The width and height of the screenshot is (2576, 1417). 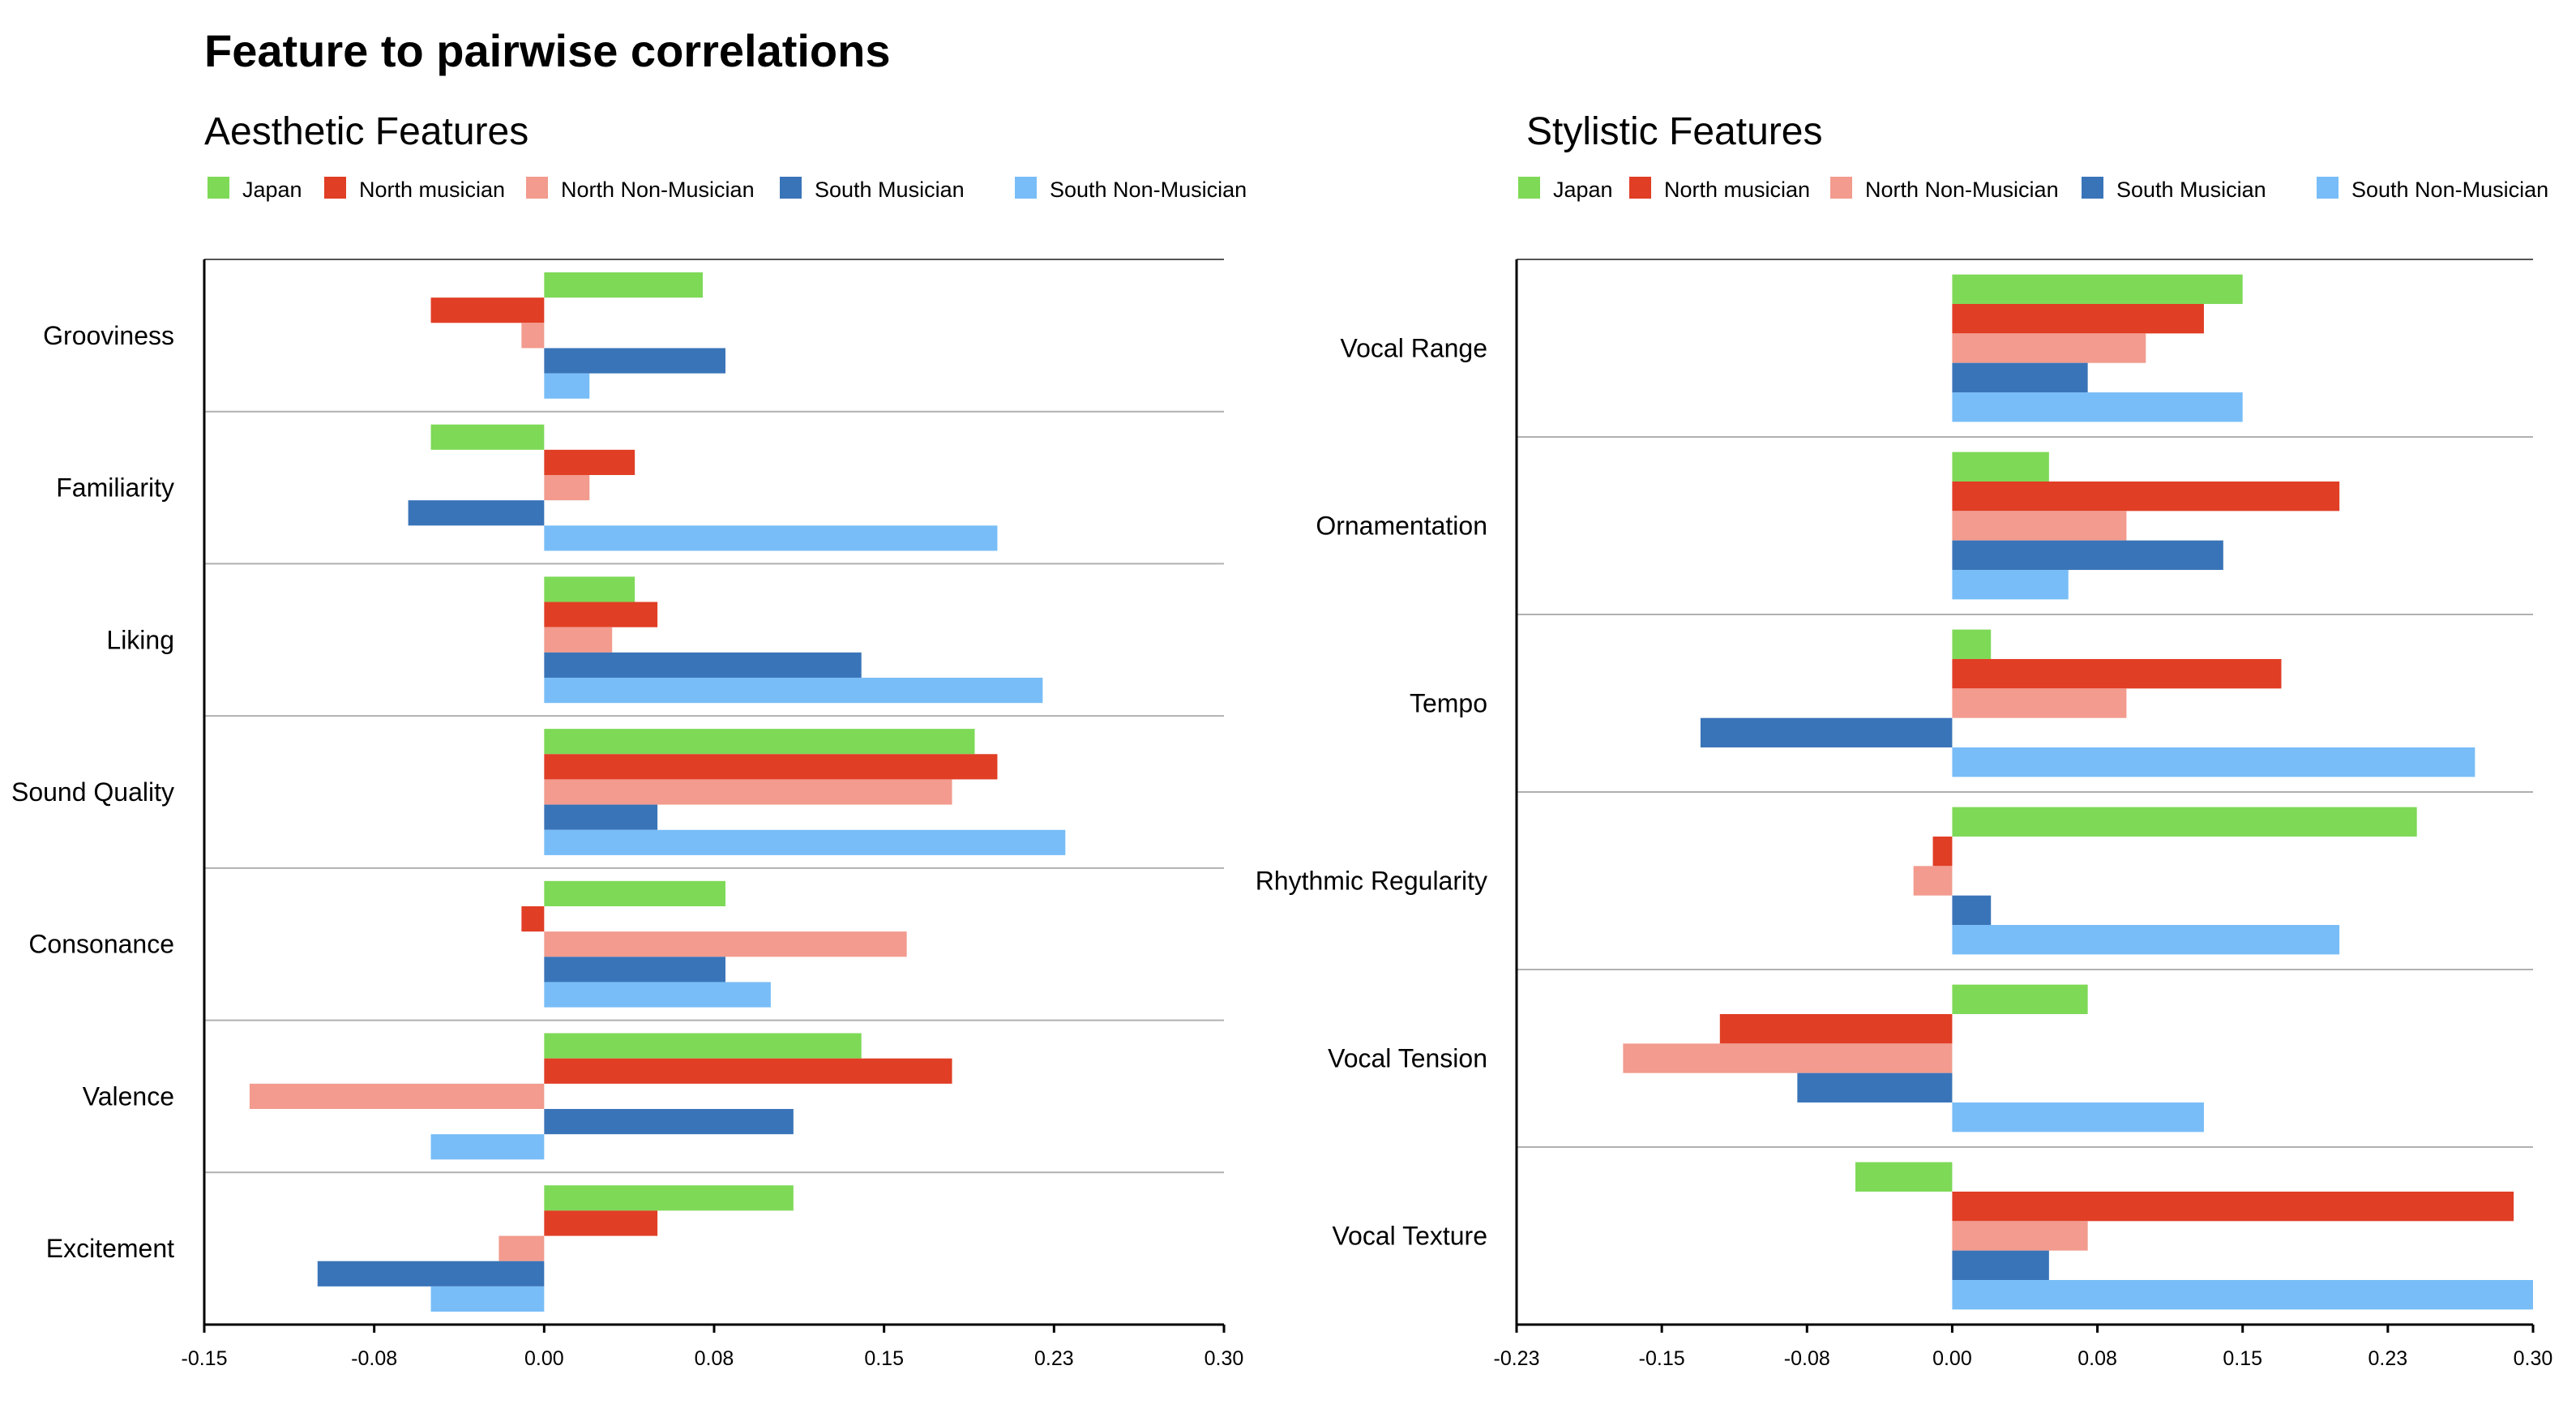 I want to click on bar-south-non-musician-consonance, so click(x=657, y=995).